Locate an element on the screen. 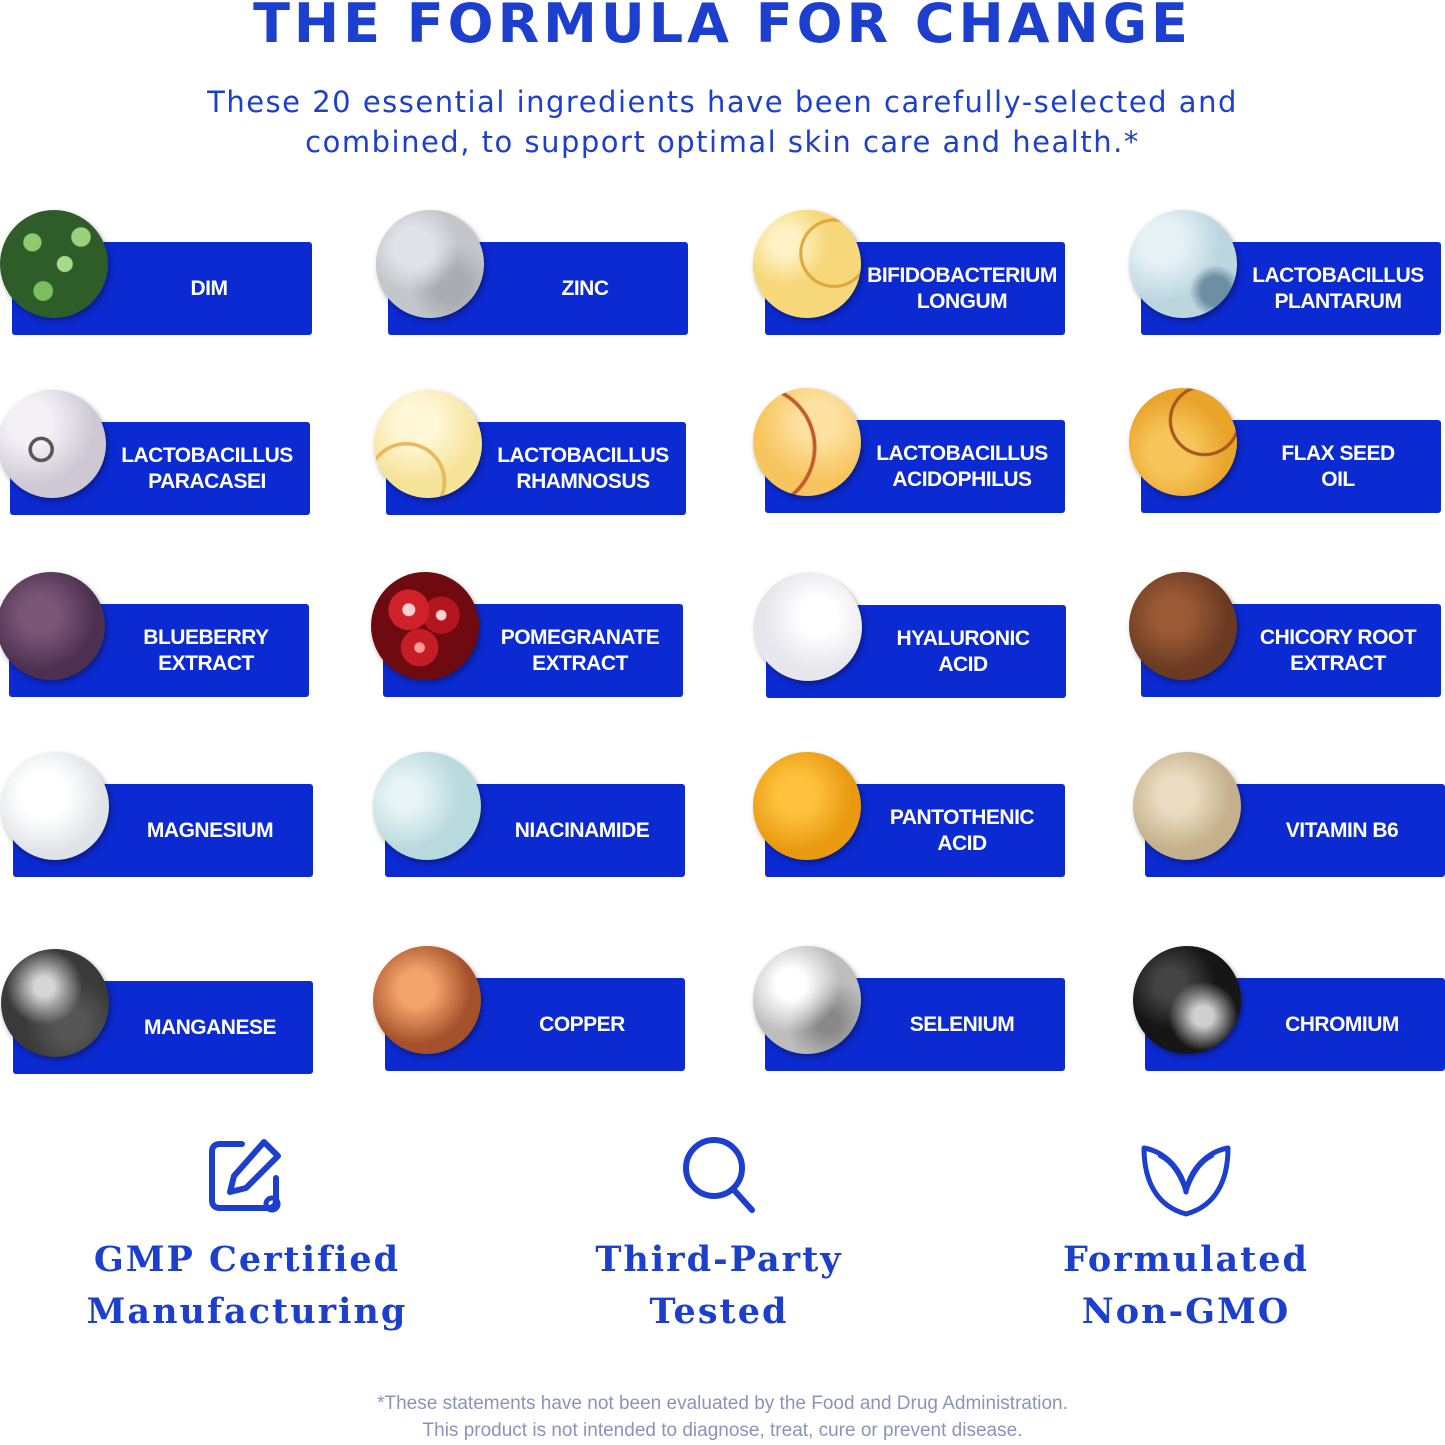  badge-non-gmo-text: Formulated Non-GMO is located at coordinates (1186, 1285).